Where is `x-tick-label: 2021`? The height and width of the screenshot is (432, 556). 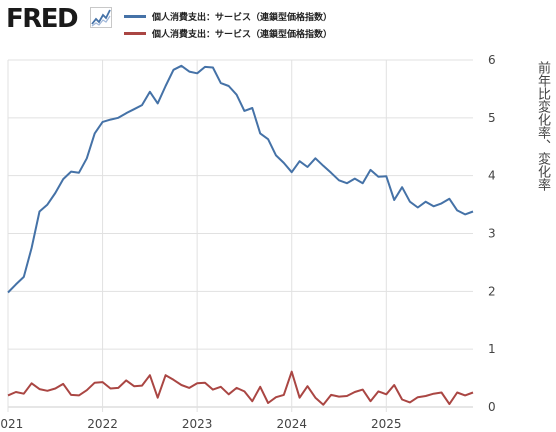 x-tick-label: 2021 is located at coordinates (11, 424).